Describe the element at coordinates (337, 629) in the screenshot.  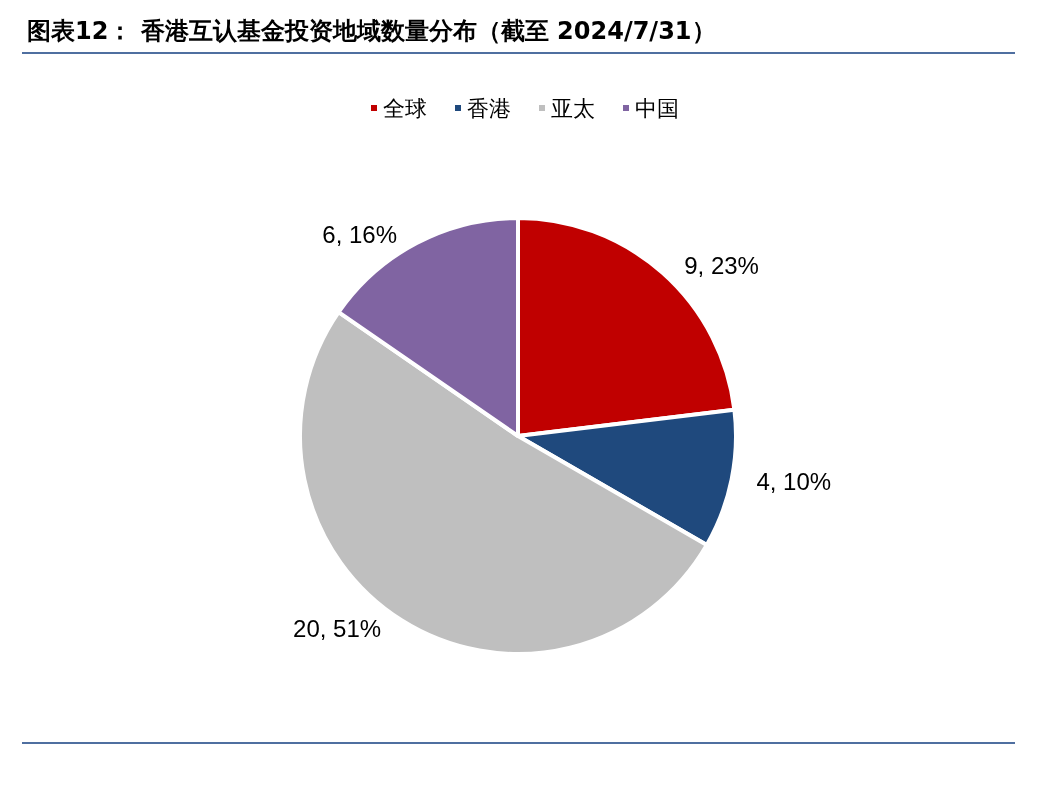
I see `data-label: 20, 51%` at that location.